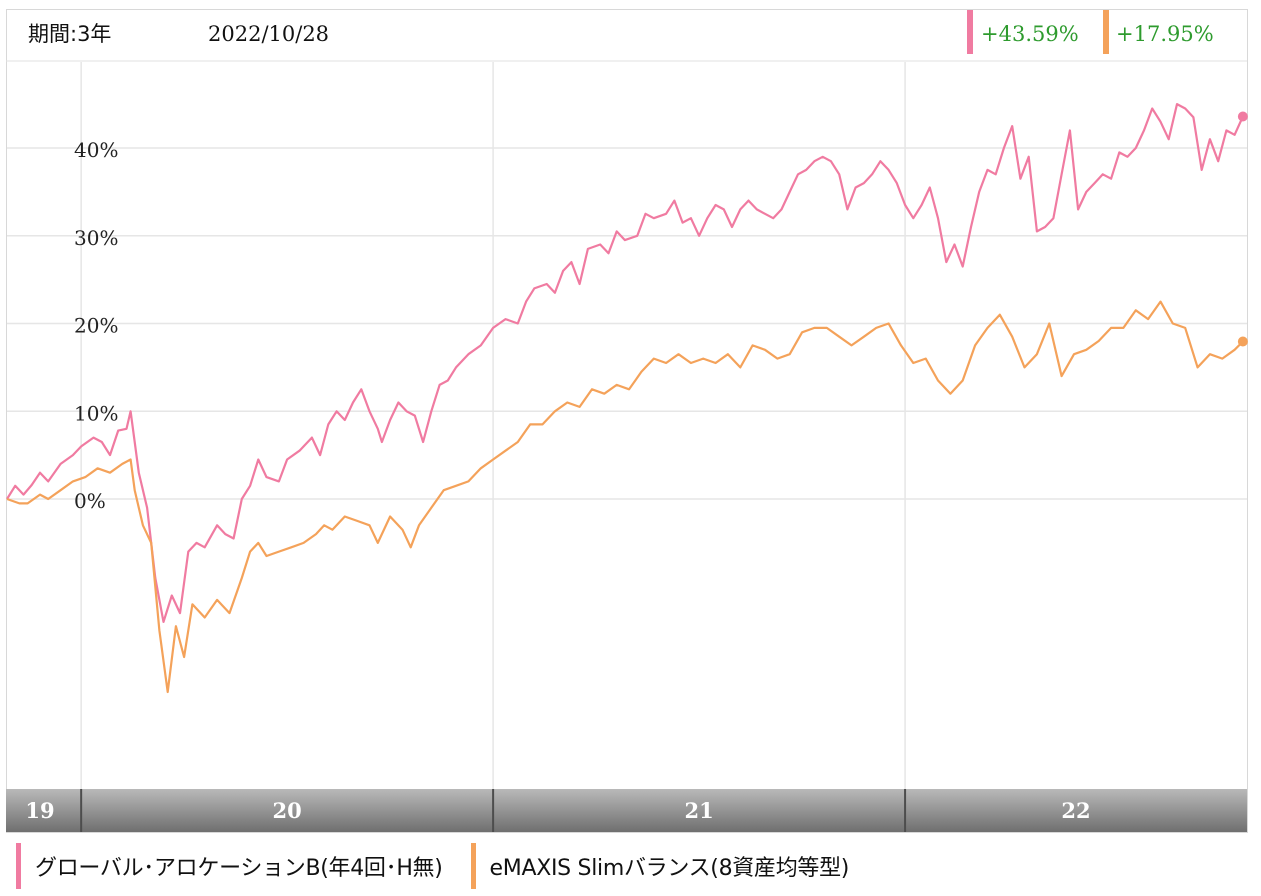 The height and width of the screenshot is (896, 1261). I want to click on x-axis-band, so click(626, 810).